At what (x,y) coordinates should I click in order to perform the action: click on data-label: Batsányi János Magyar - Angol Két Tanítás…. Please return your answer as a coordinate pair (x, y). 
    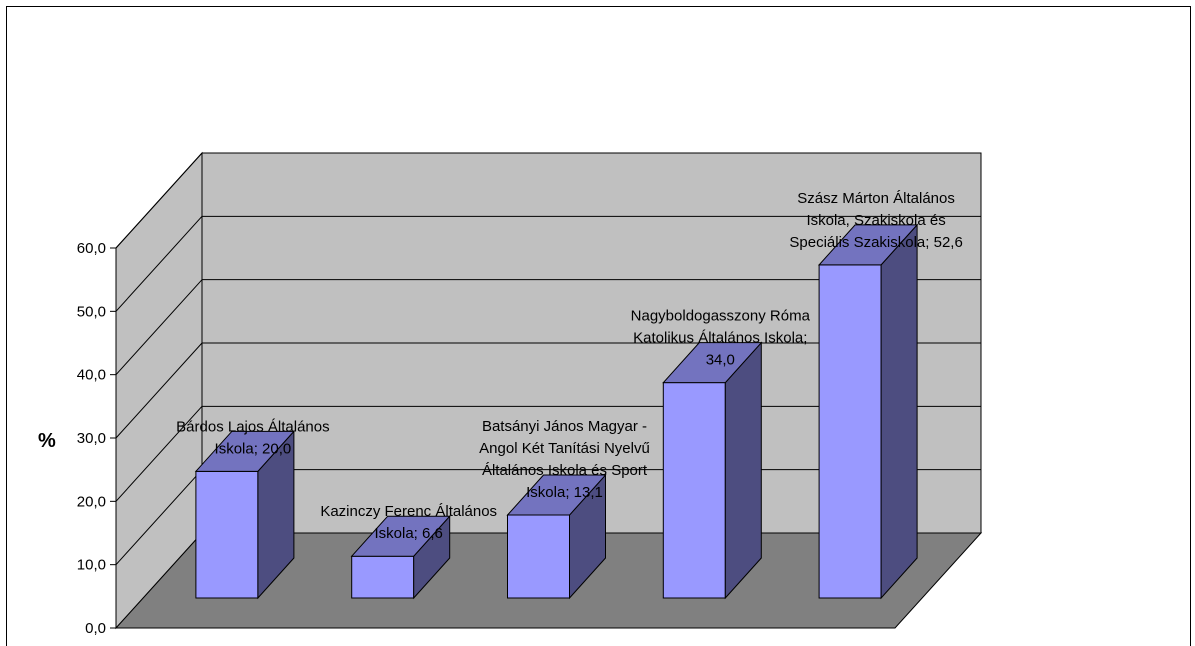
    Looking at the image, I should click on (564, 459).